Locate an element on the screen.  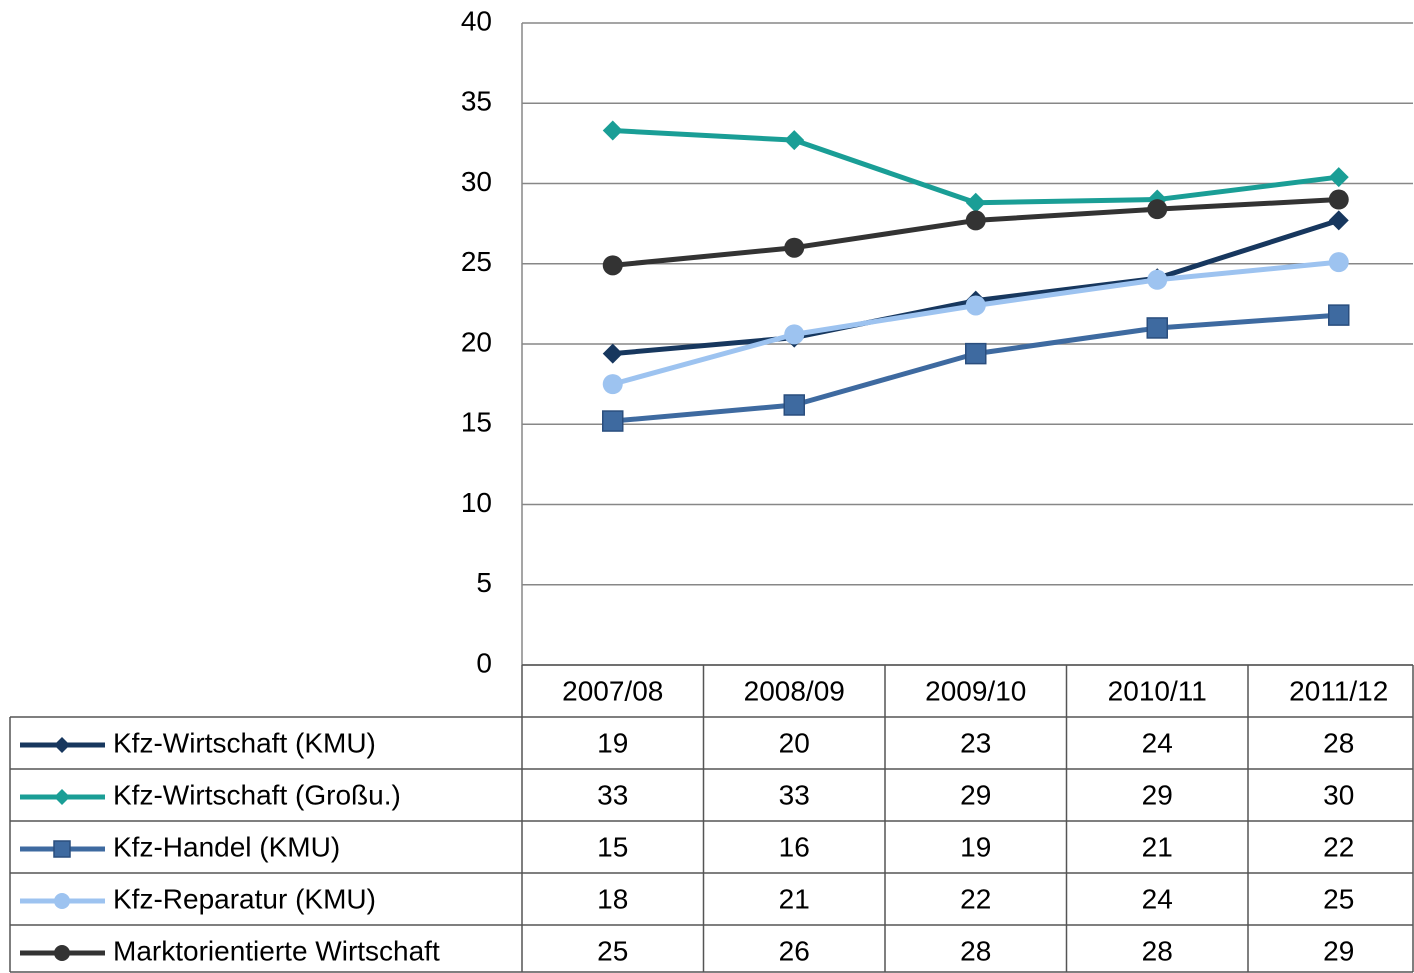
y-tick-label: 25 is located at coordinates (476, 261).